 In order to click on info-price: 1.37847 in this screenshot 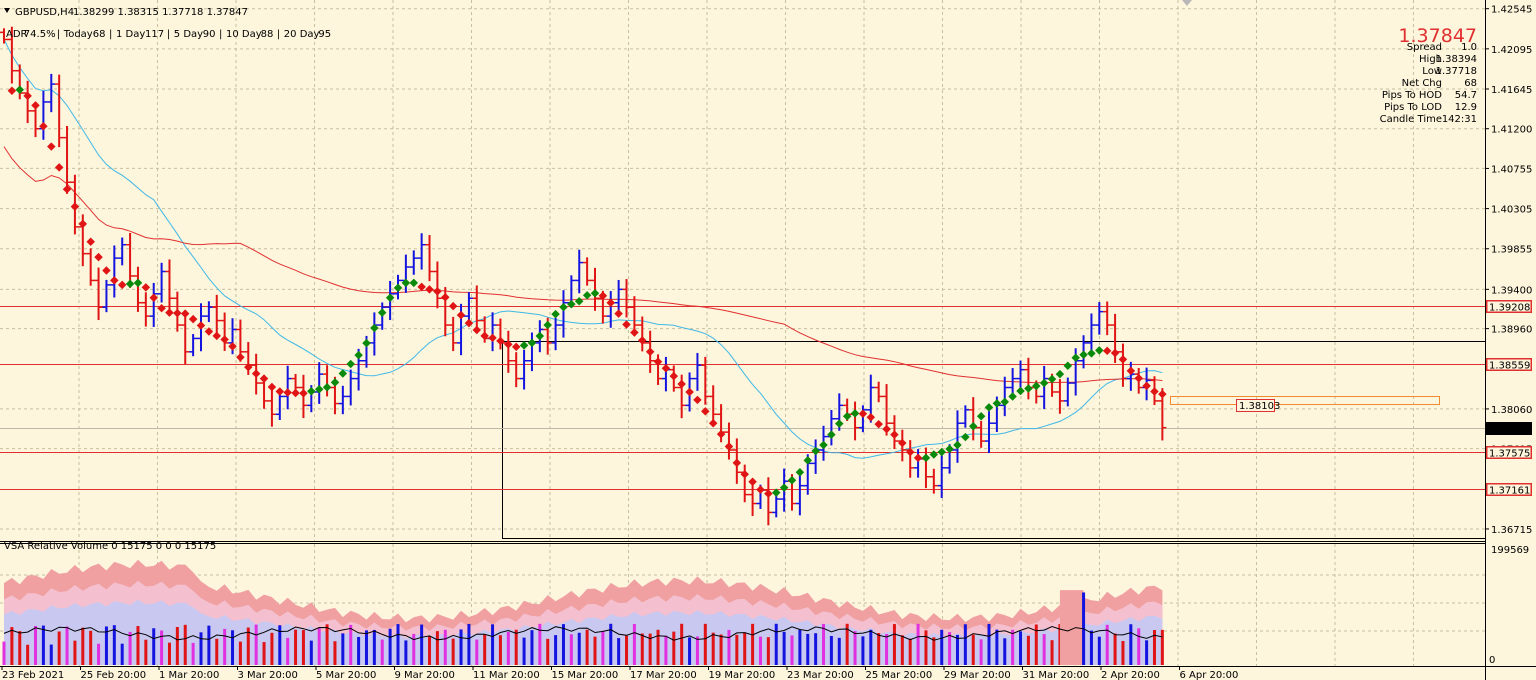, I will do `click(1437, 36)`.